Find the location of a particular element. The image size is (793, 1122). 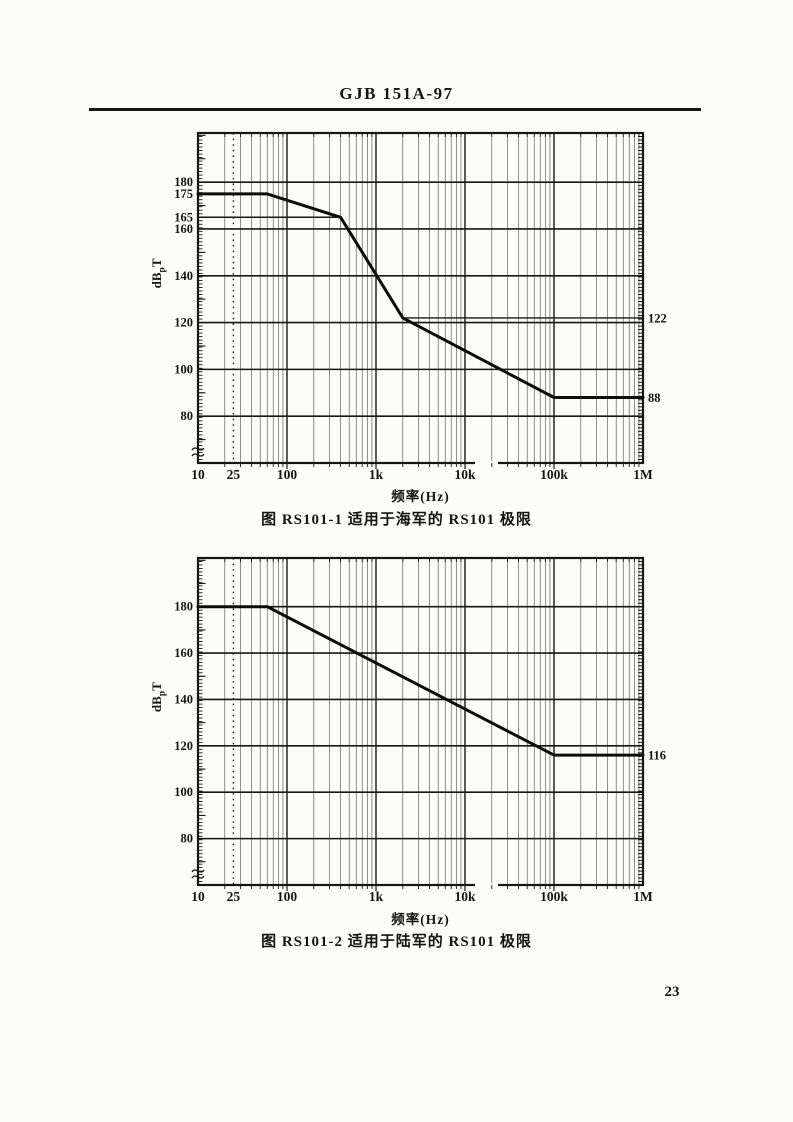

right-edge-value-label: 122 is located at coordinates (657, 318).